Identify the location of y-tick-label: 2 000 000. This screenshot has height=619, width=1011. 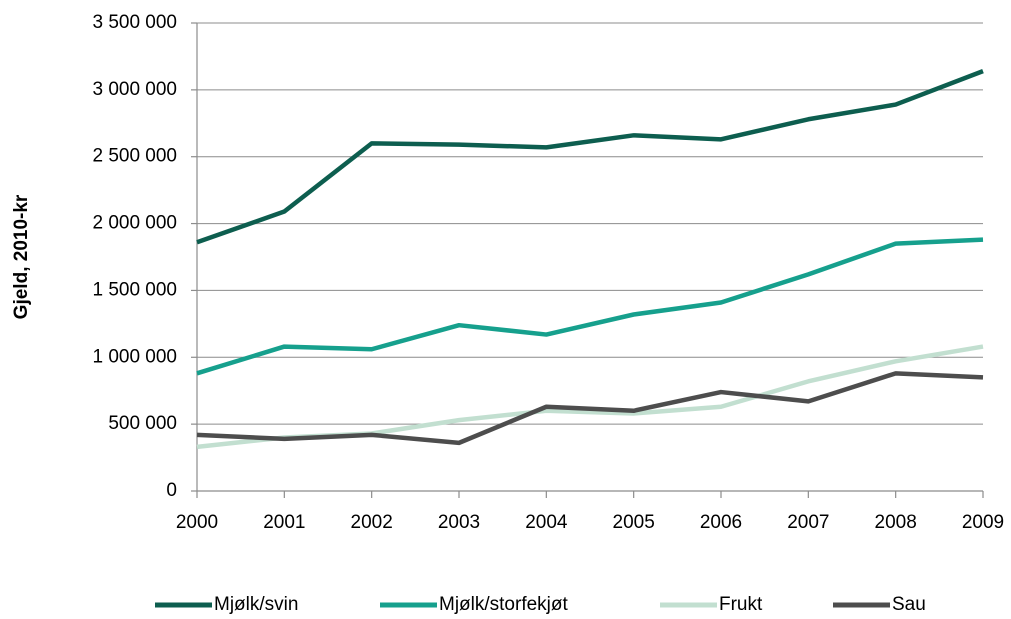
(134, 223).